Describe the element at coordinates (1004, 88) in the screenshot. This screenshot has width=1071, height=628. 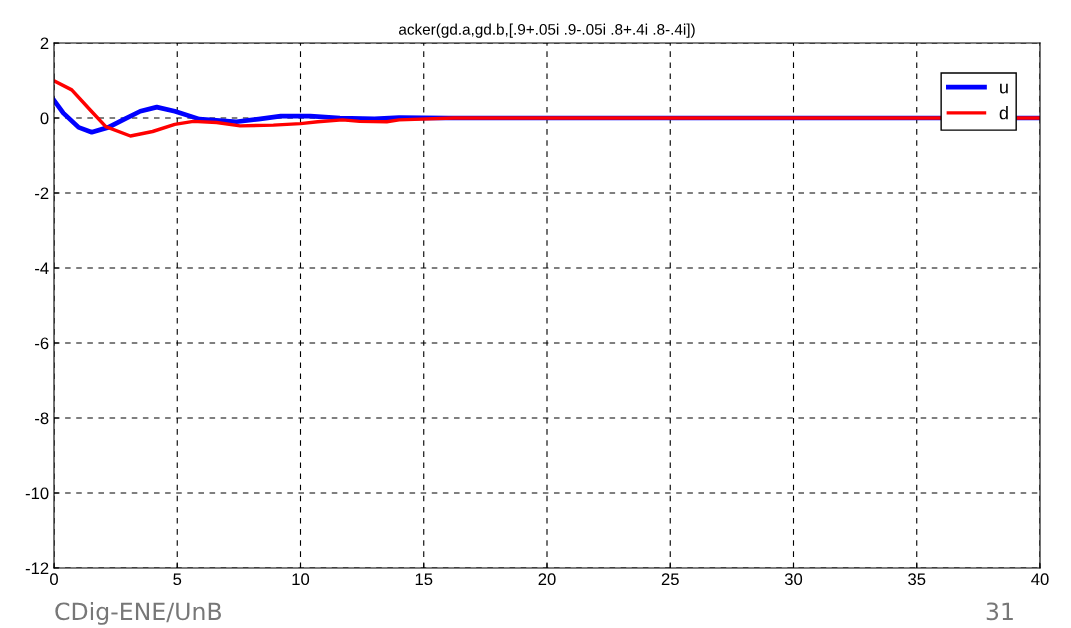
I see `legend-label: u` at that location.